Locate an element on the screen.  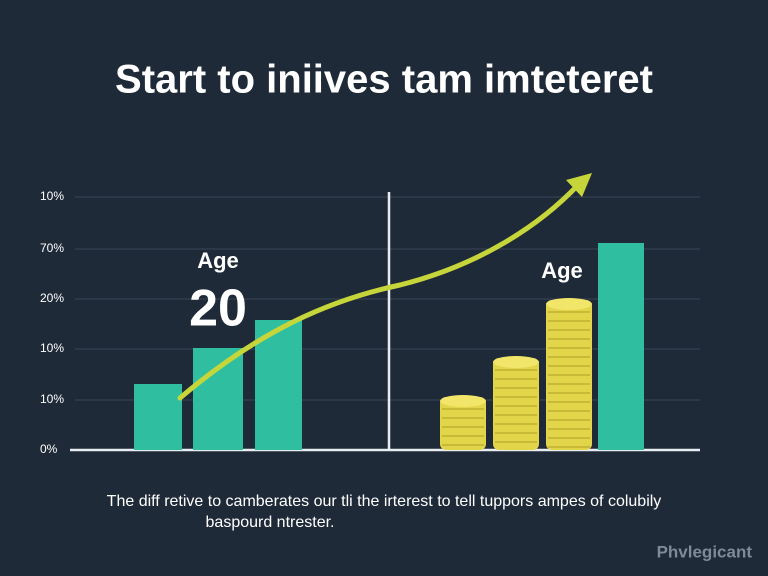
axis-label: 0% is located at coordinates (49, 449).